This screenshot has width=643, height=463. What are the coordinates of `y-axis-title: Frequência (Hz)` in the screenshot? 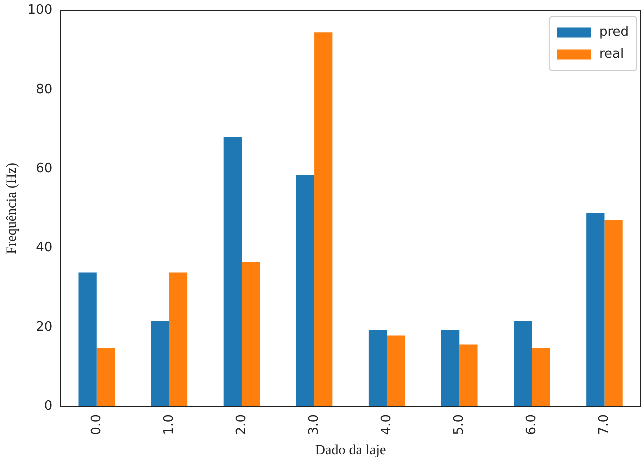 It's located at (12, 208).